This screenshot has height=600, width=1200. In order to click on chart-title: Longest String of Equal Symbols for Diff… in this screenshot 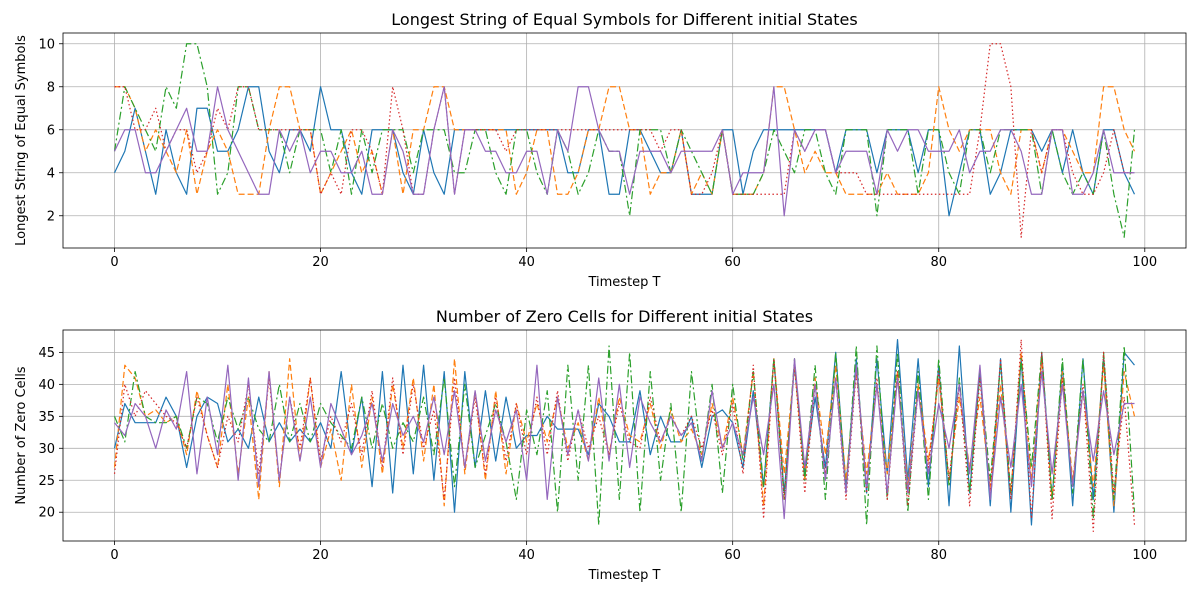, I will do `click(624, 19)`.